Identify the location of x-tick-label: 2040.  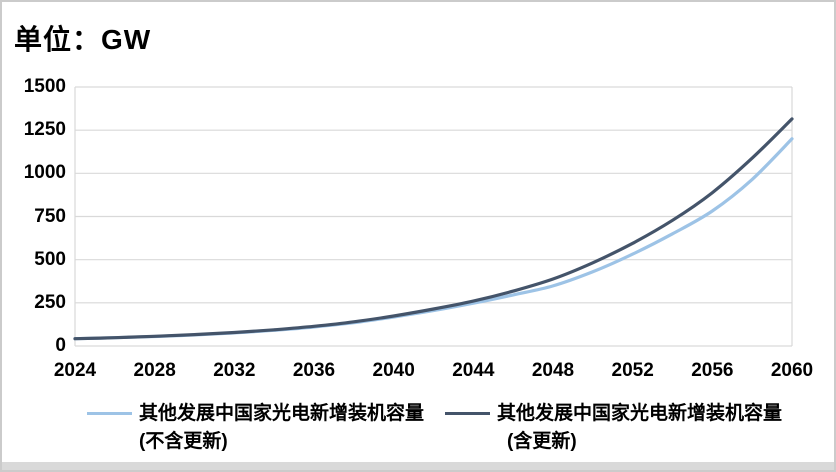
(393, 370).